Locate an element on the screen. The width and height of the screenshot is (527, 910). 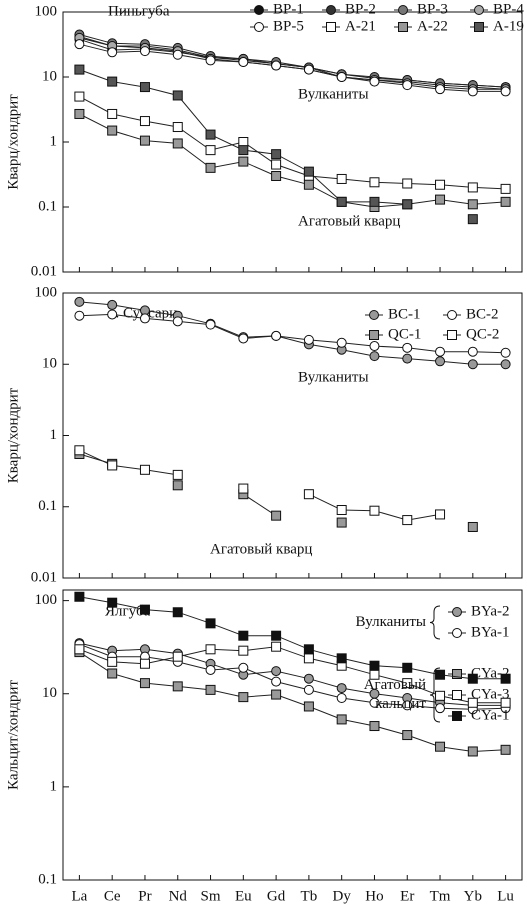
x-tick-label: Tb is located at coordinates (309, 896).